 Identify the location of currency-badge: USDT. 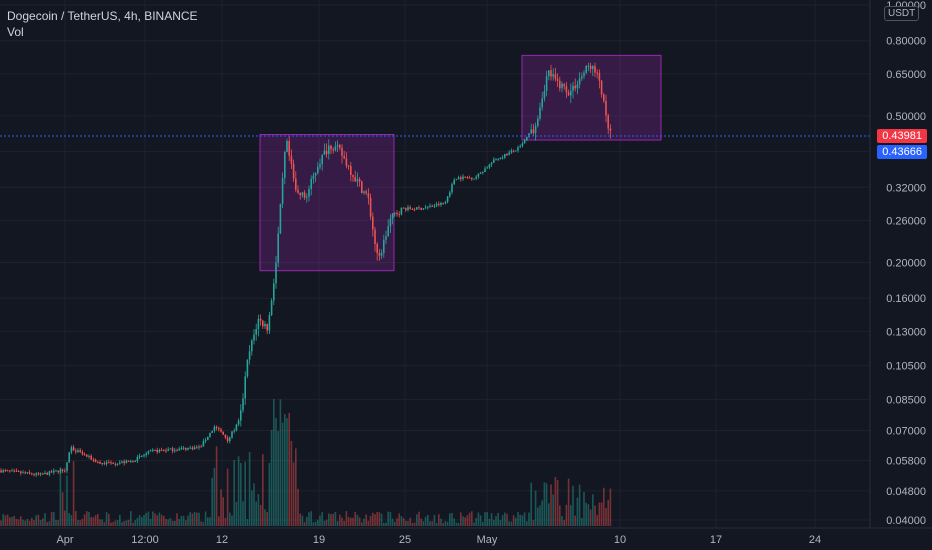
(902, 13).